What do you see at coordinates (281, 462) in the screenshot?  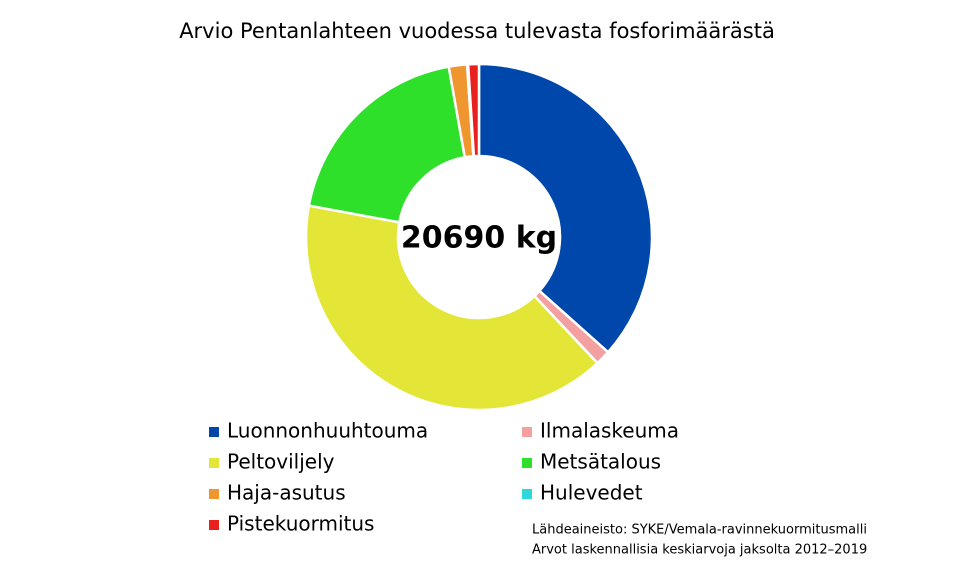 I see `legend-label: Peltoviljely` at bounding box center [281, 462].